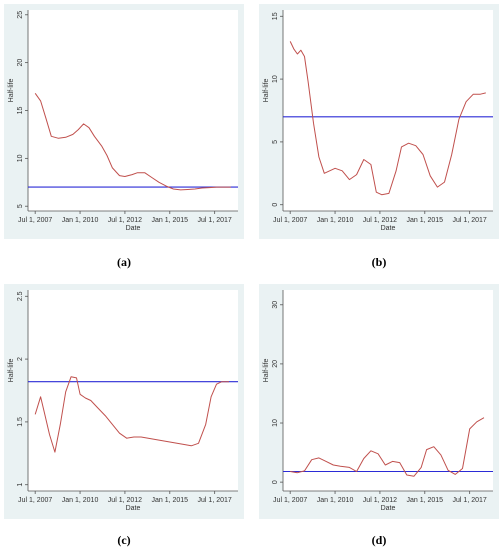 This screenshot has height=550, width=503. What do you see at coordinates (20, 485) in the screenshot?
I see `y-tick-label: 1` at bounding box center [20, 485].